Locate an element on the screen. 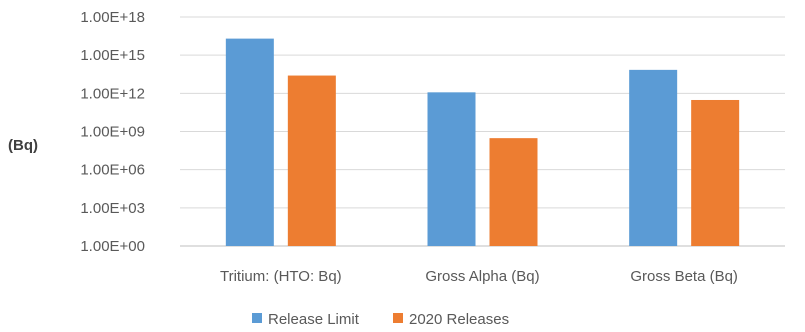 The width and height of the screenshot is (805, 332). legend-label-release-limit: Release Limit is located at coordinates (314, 319).